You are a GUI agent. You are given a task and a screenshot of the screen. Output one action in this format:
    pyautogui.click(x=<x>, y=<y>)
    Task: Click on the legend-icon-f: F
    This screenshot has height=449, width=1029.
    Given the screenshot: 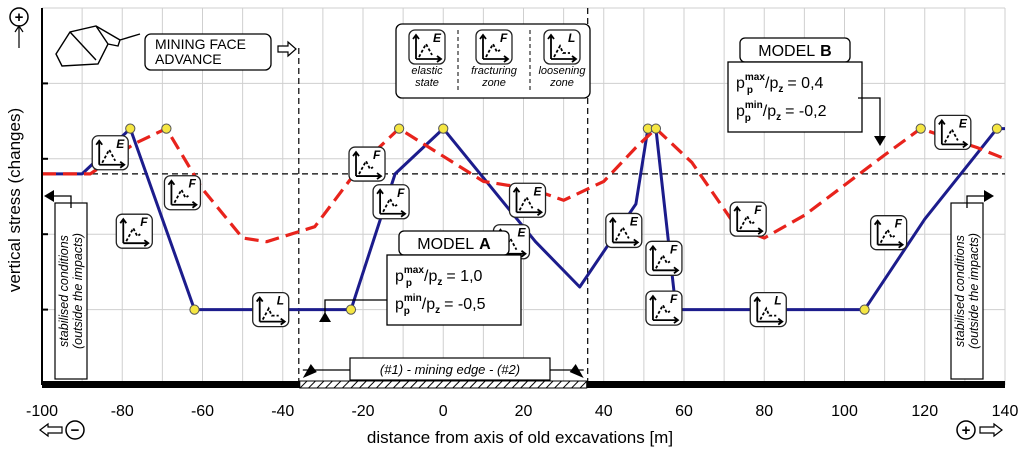 What is the action you would take?
    pyautogui.click(x=494, y=47)
    